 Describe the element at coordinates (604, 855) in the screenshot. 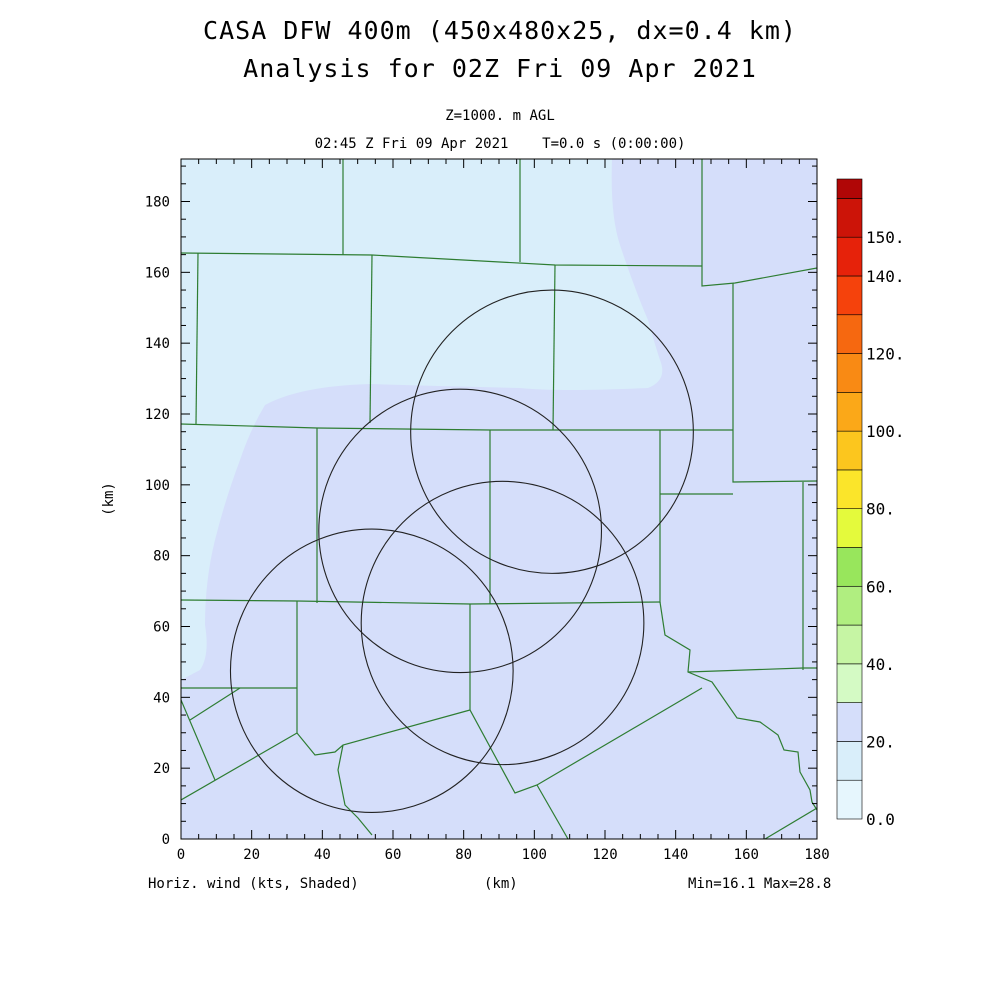

I see `x-tick-label: 120` at that location.